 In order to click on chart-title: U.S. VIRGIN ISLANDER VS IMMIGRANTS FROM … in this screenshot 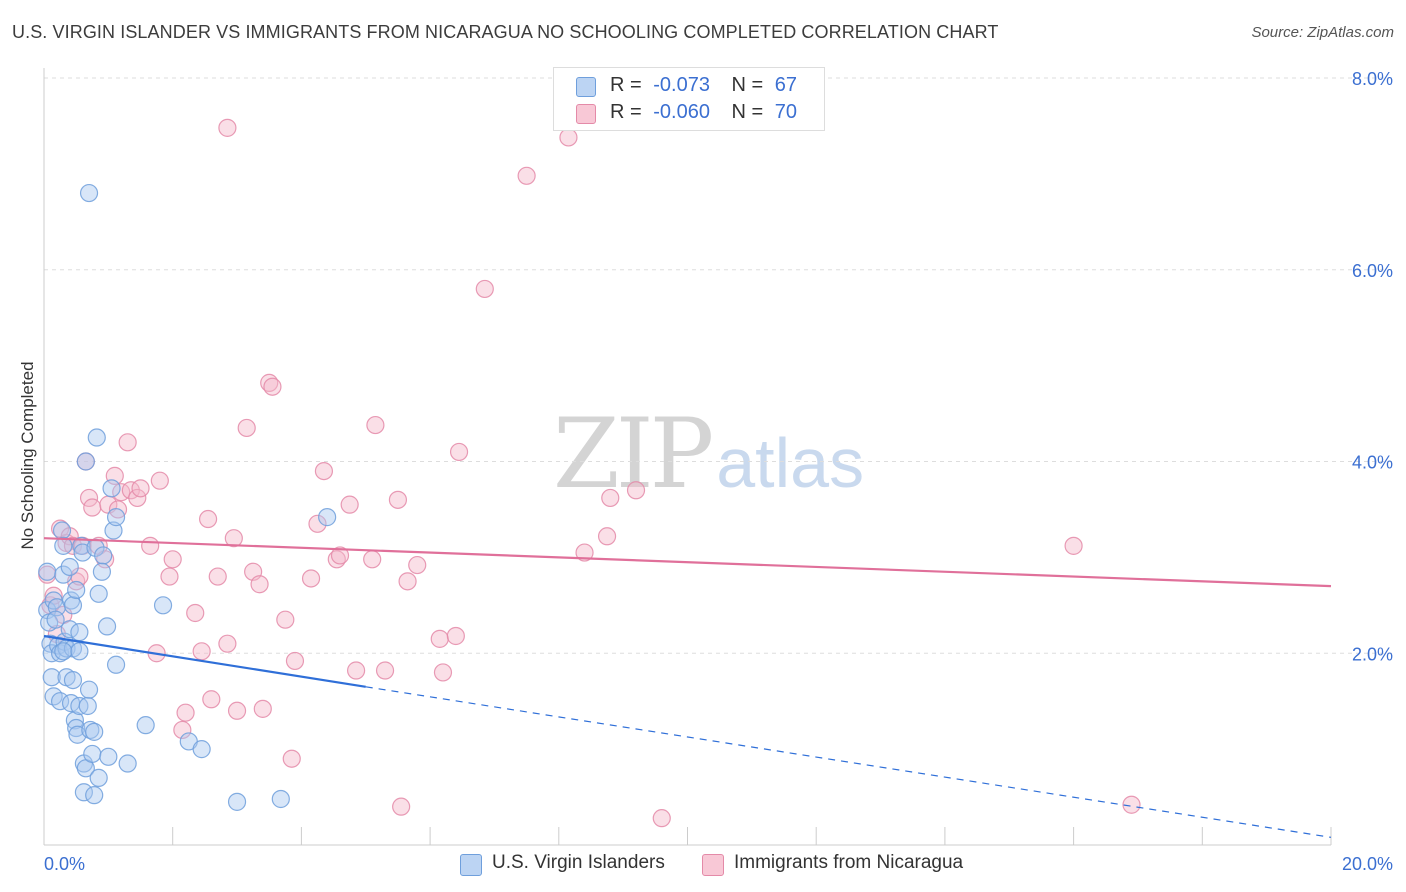, I will do `click(505, 32)`.